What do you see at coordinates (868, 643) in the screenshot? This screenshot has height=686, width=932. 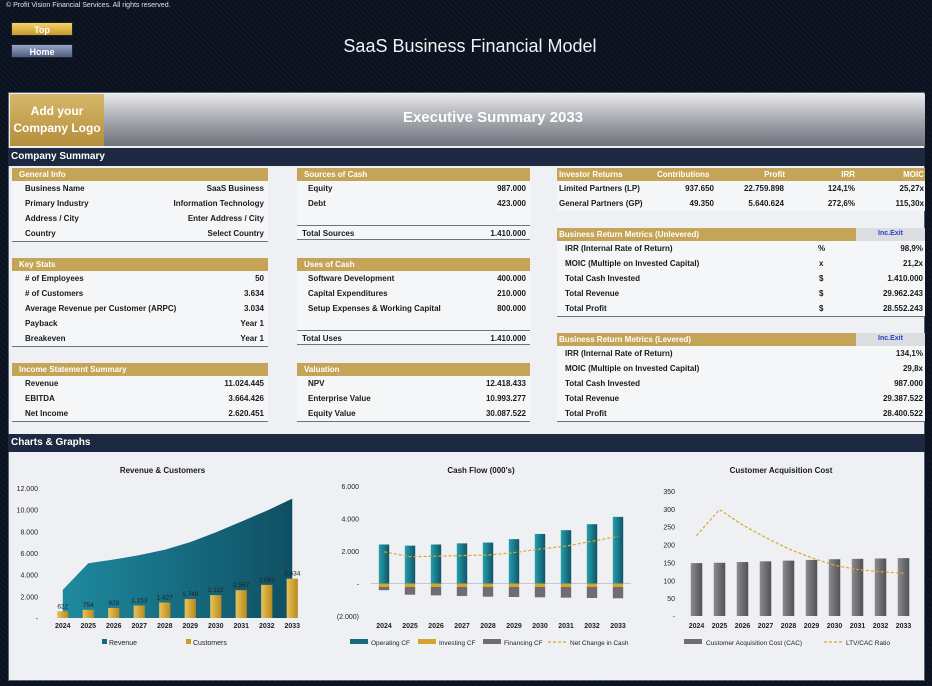 I see `legend-ltv: LTV/CAC Ratio` at bounding box center [868, 643].